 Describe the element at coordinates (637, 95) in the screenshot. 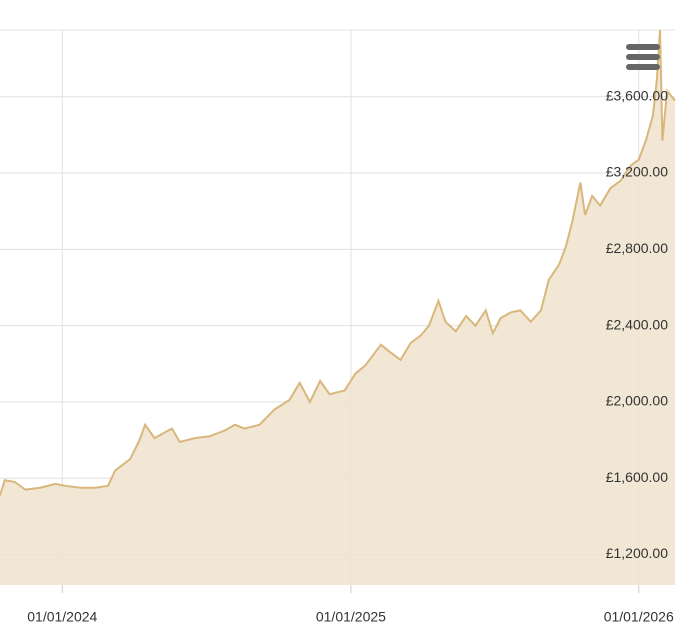

I see `y-tick-label: £3,600.00` at that location.